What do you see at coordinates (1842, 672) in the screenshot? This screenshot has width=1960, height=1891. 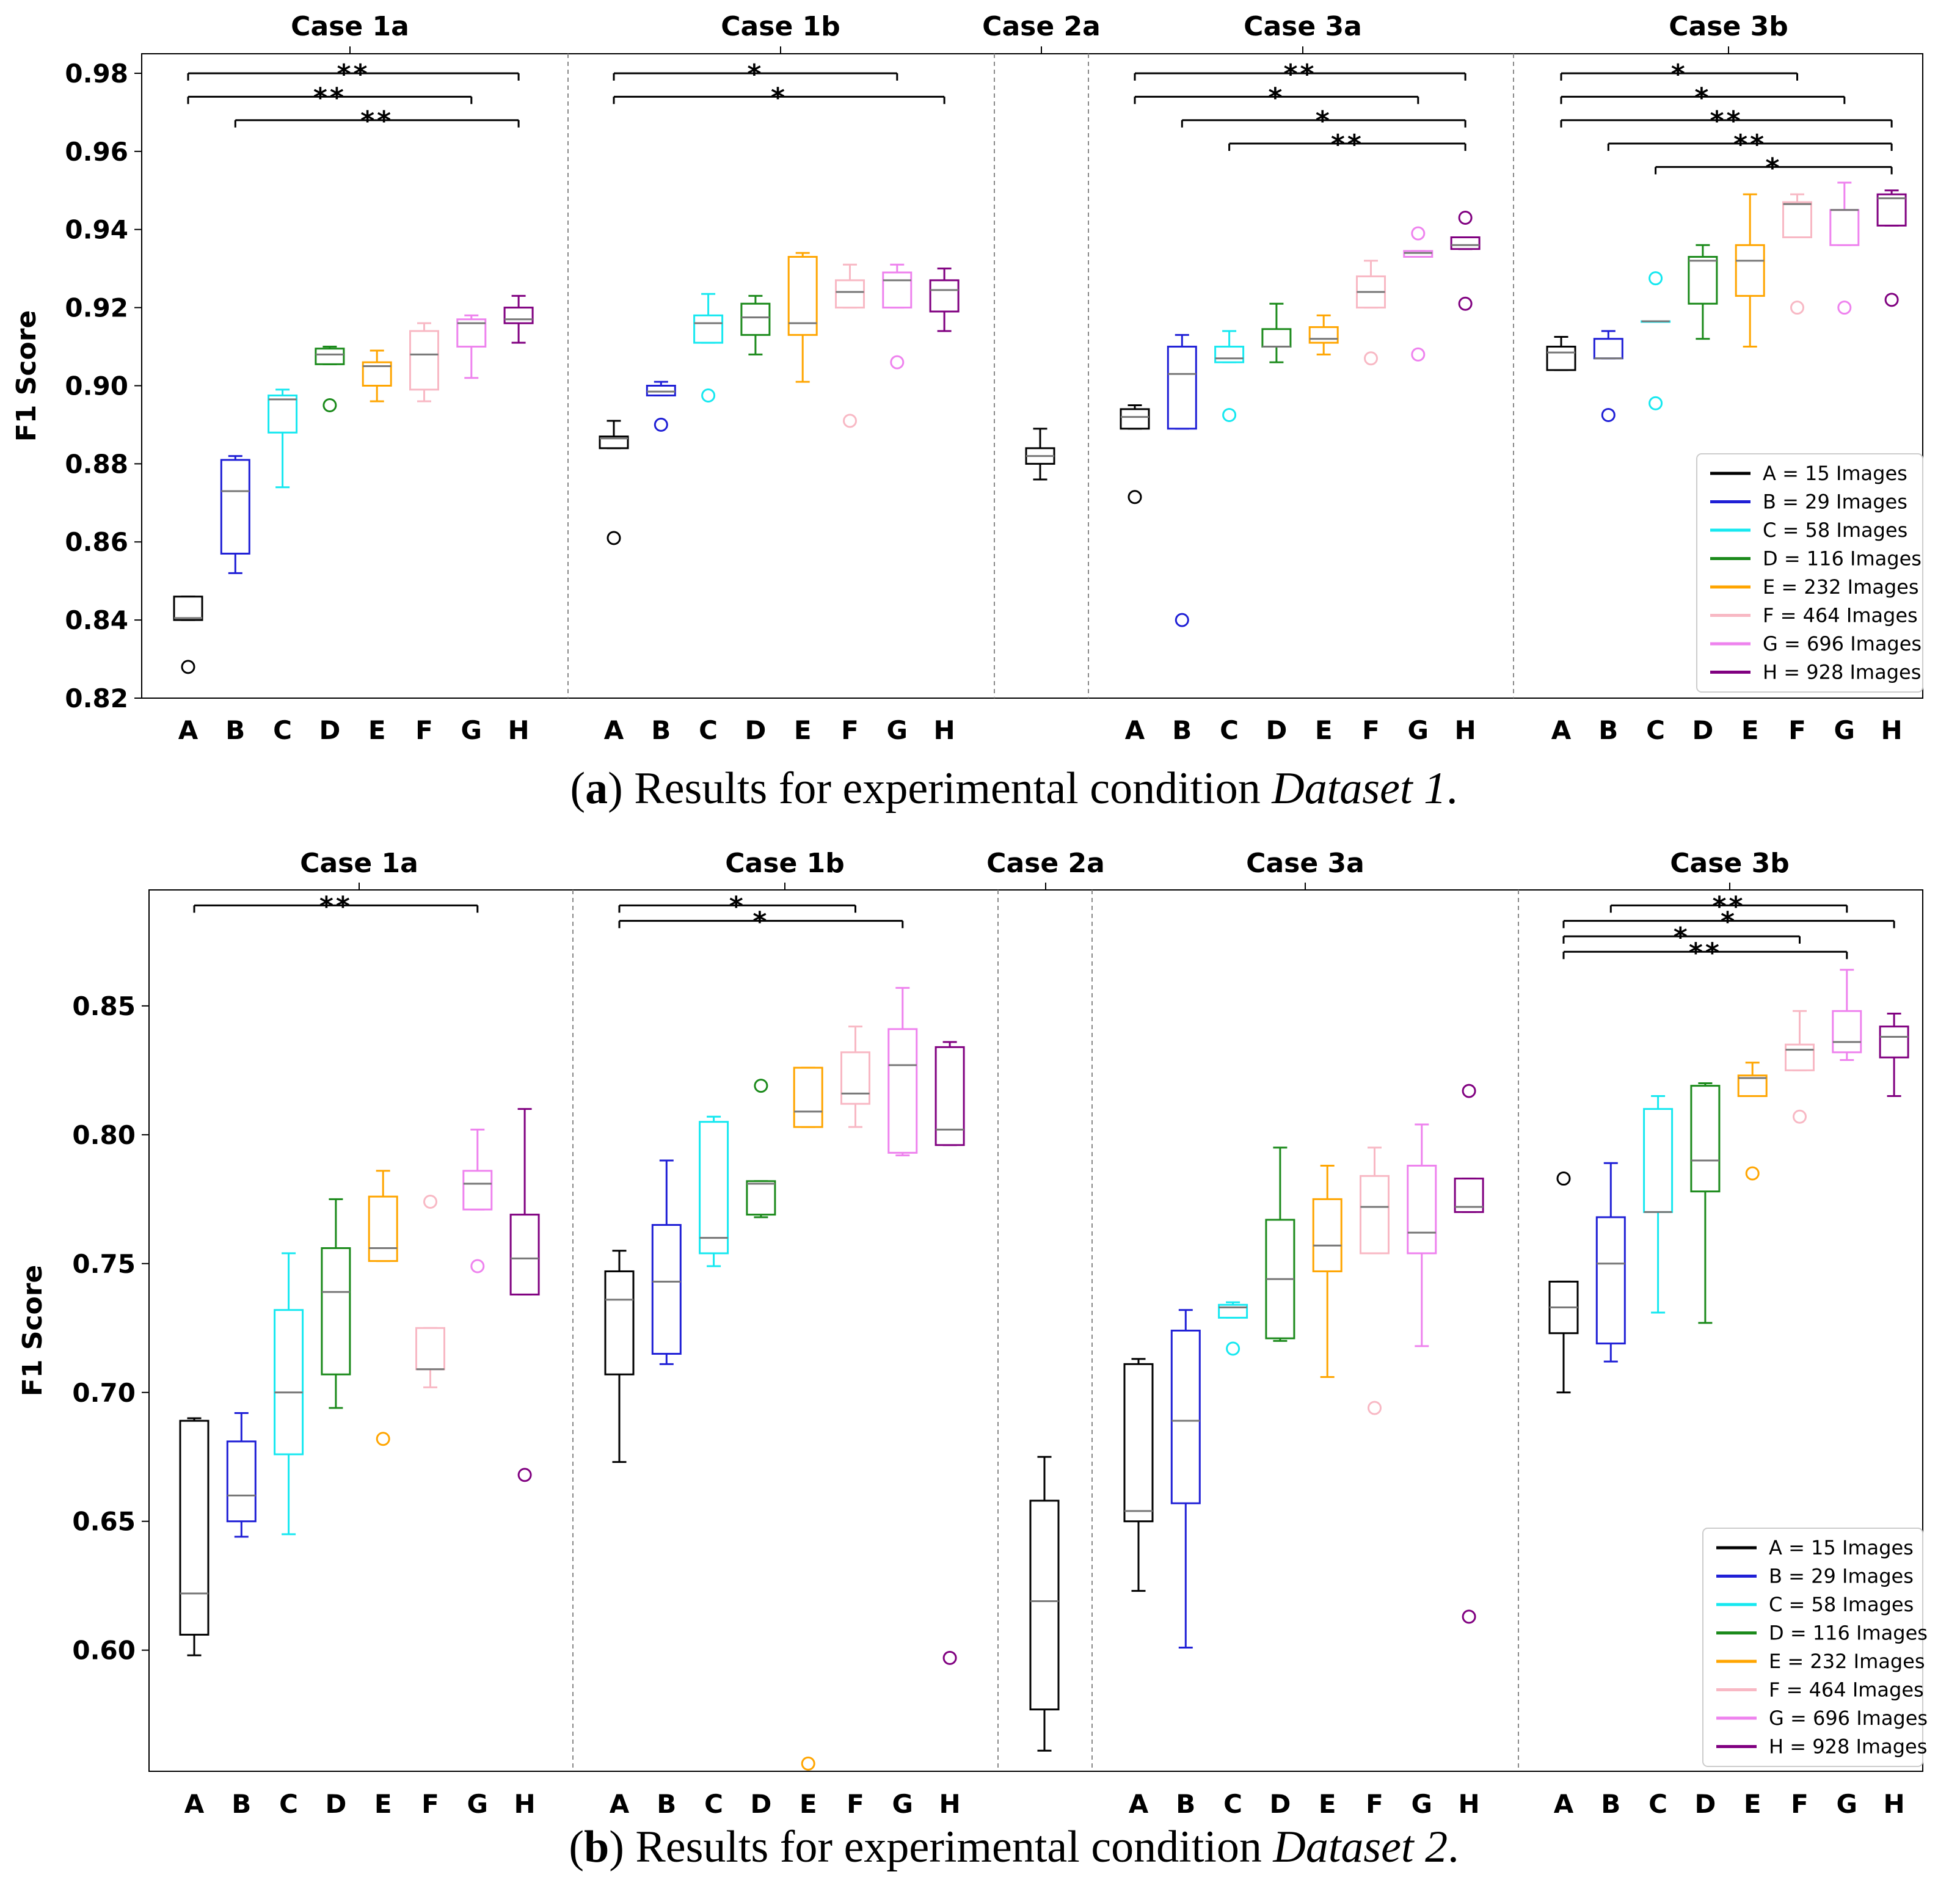 I see `legend-entry: H = 928 Images` at bounding box center [1842, 672].